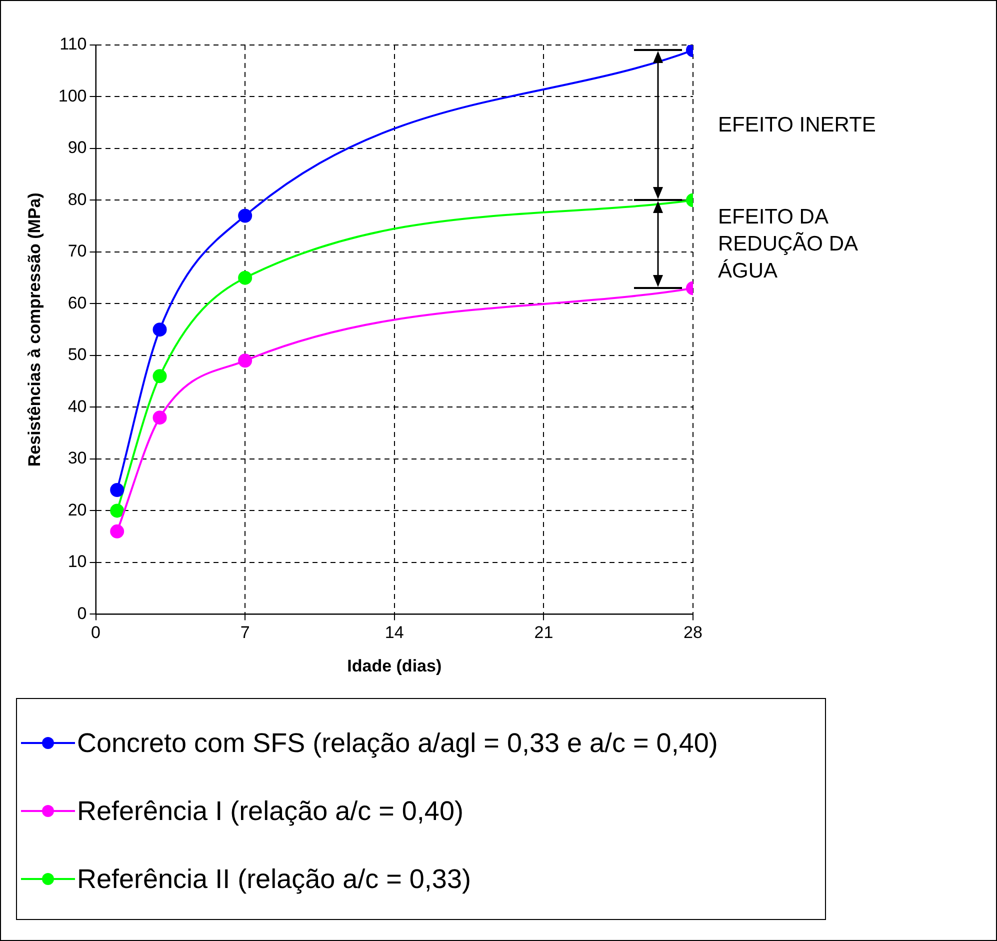 This screenshot has height=941, width=997. Describe the element at coordinates (77, 251) in the screenshot. I see `y-tick-label: 70` at that location.